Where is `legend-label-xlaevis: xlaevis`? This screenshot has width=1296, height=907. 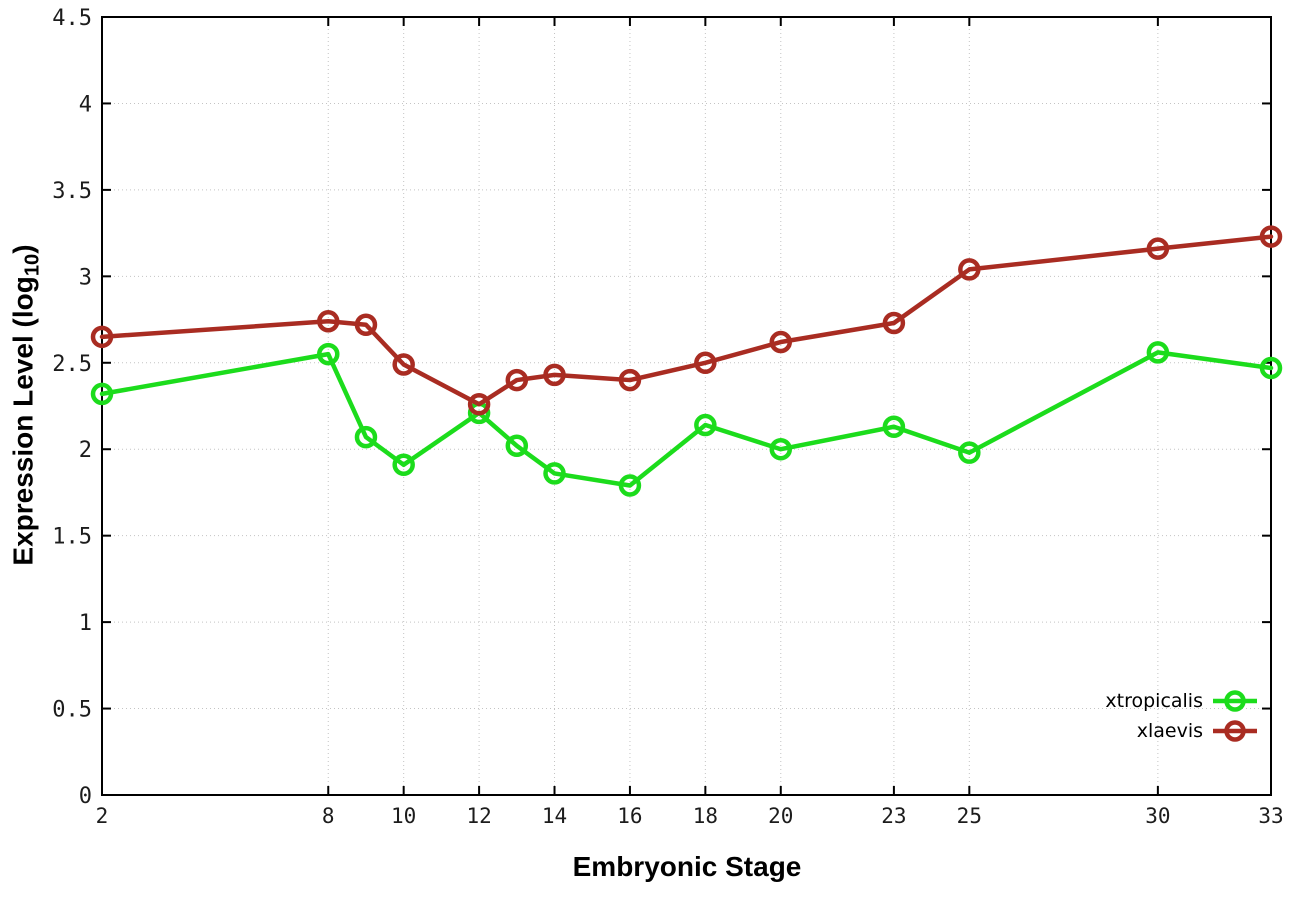 legend-label-xlaevis: xlaevis is located at coordinates (1169, 731).